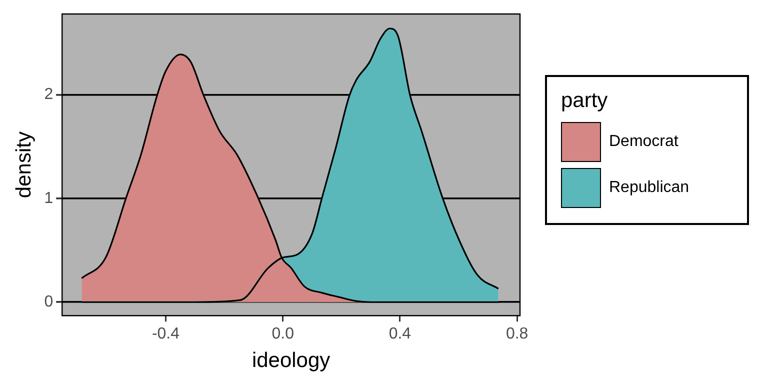 This screenshot has height=384, width=768. I want to click on y-tick-label: 1, so click(49, 198).